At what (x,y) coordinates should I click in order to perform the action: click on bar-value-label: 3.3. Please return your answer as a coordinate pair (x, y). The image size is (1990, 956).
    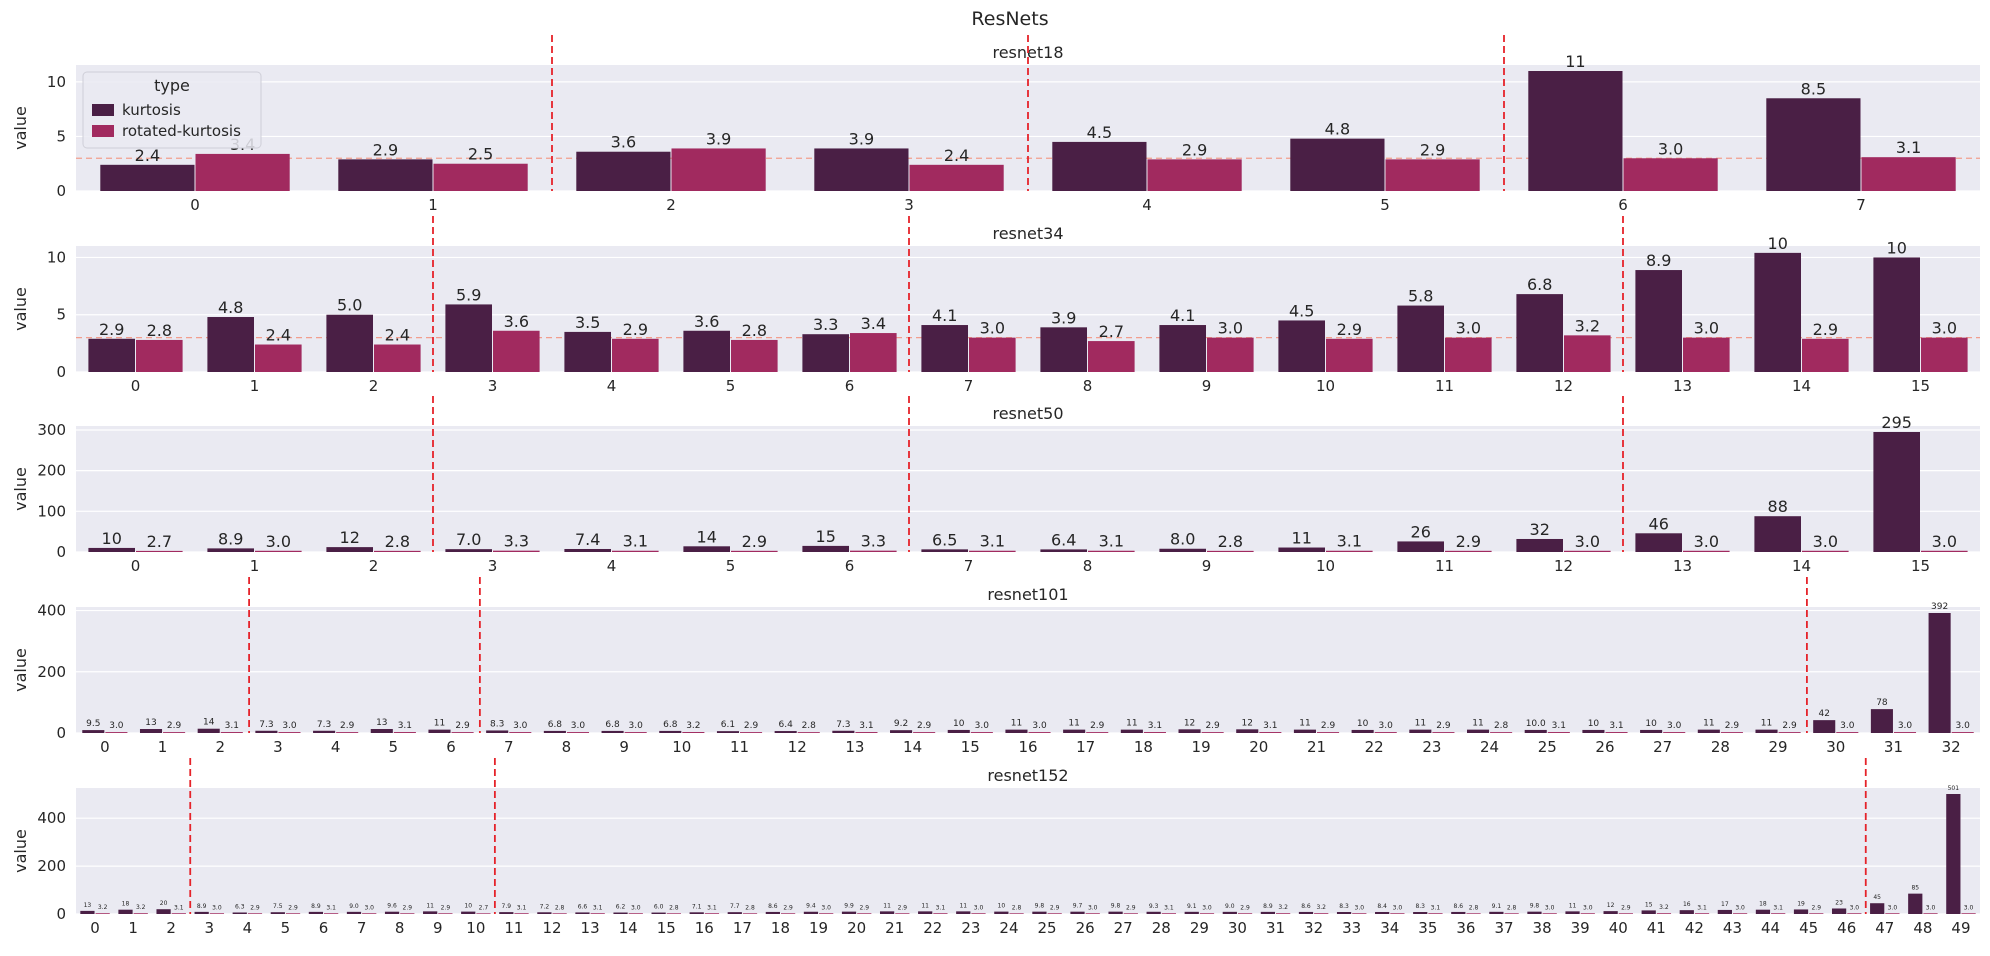
    Looking at the image, I should click on (873, 541).